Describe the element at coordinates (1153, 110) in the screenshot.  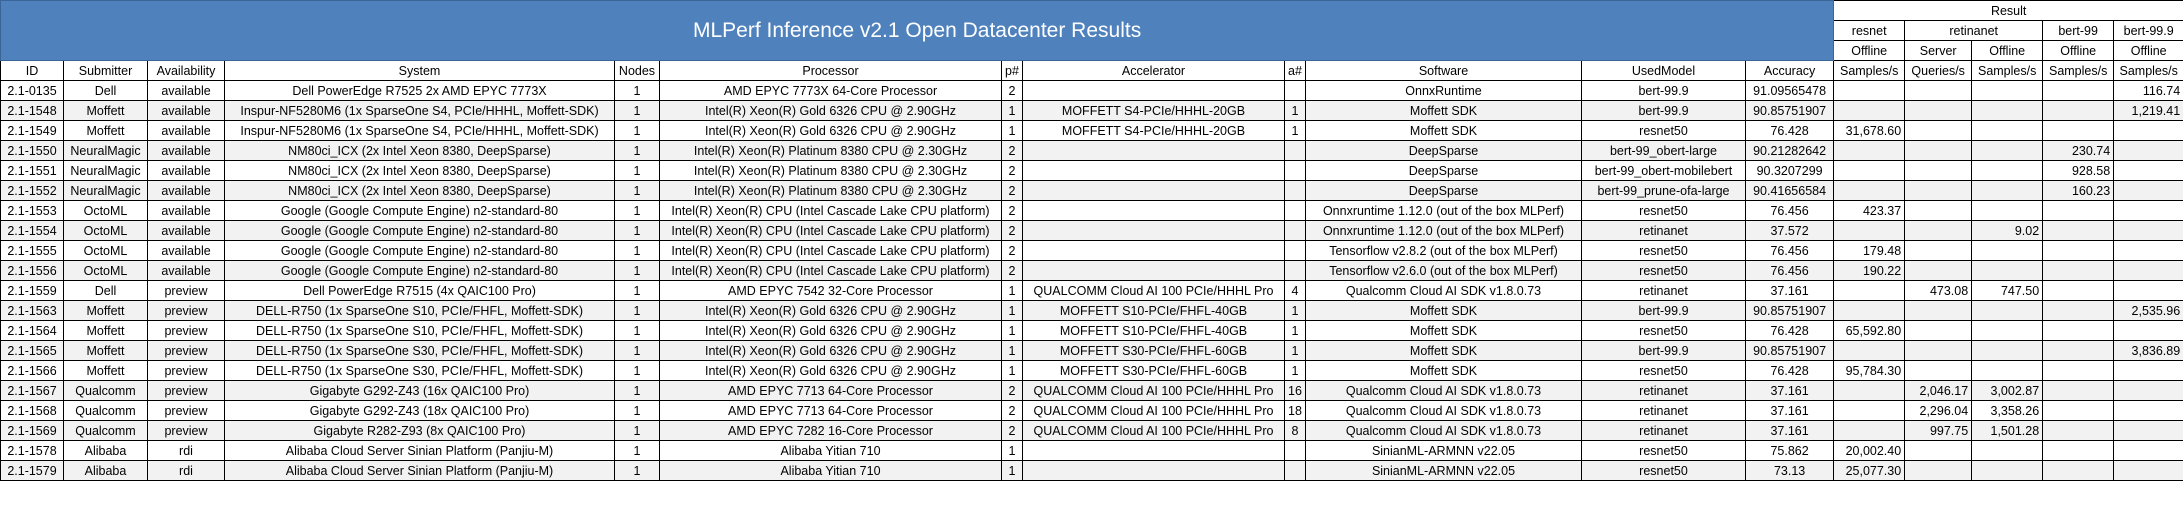
I see `table-cell: MOFFETT S4-PCIe/HHHL-20GB` at that location.